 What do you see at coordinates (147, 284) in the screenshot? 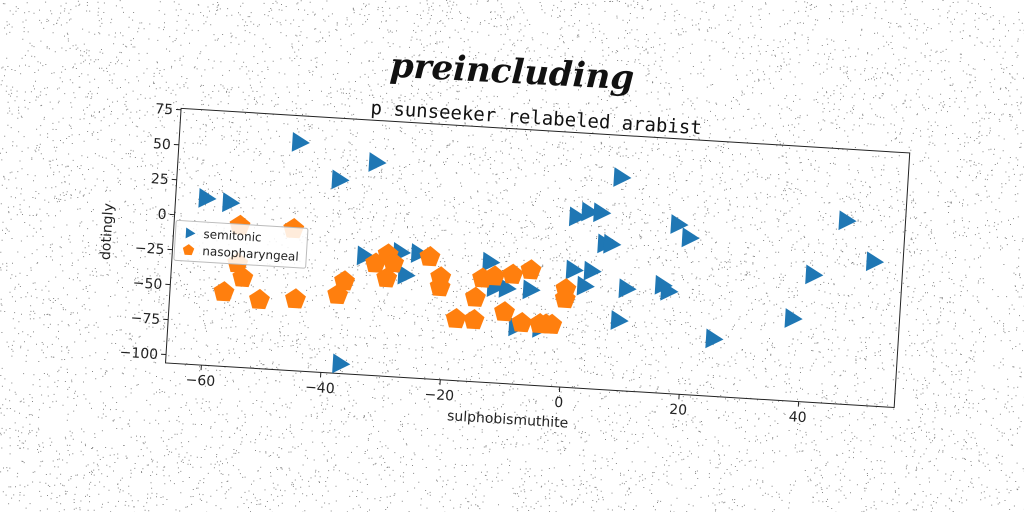
I see `y-tick-label: −50` at bounding box center [147, 284].